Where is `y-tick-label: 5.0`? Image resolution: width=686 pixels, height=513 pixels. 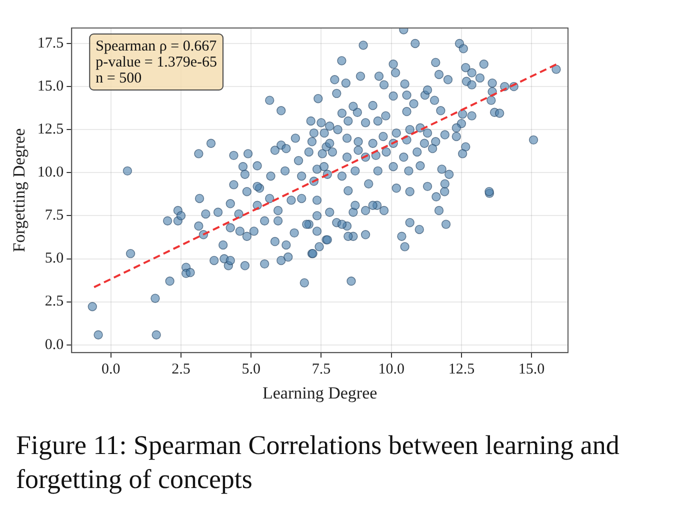 y-tick-label: 5.0 is located at coordinates (54, 258).